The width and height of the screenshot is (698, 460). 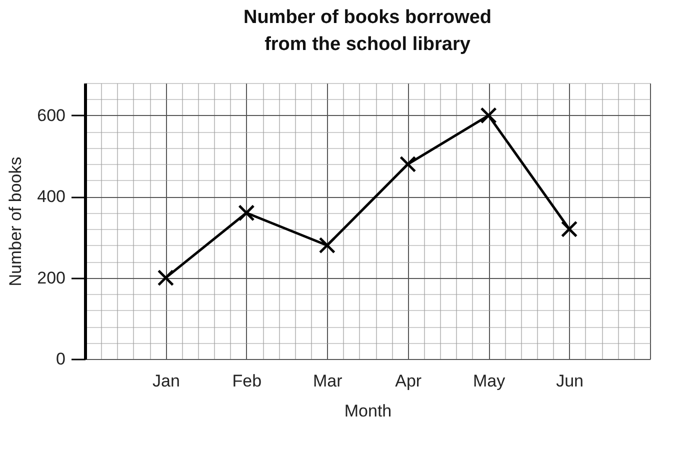 What do you see at coordinates (51, 196) in the screenshot?
I see `y-tick-label: 400` at bounding box center [51, 196].